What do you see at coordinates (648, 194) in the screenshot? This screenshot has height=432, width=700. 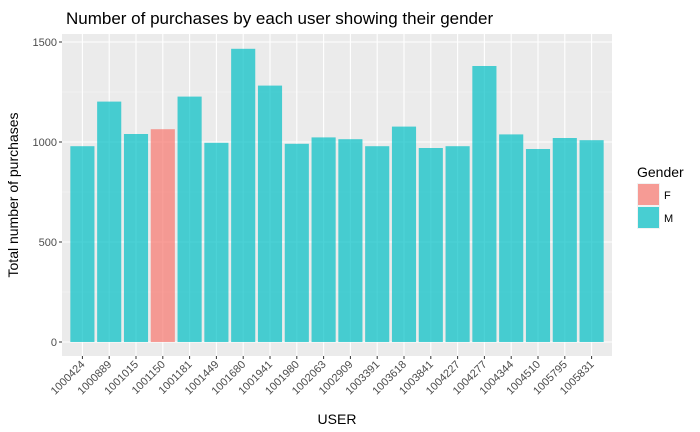 I see `legend-key-F` at bounding box center [648, 194].